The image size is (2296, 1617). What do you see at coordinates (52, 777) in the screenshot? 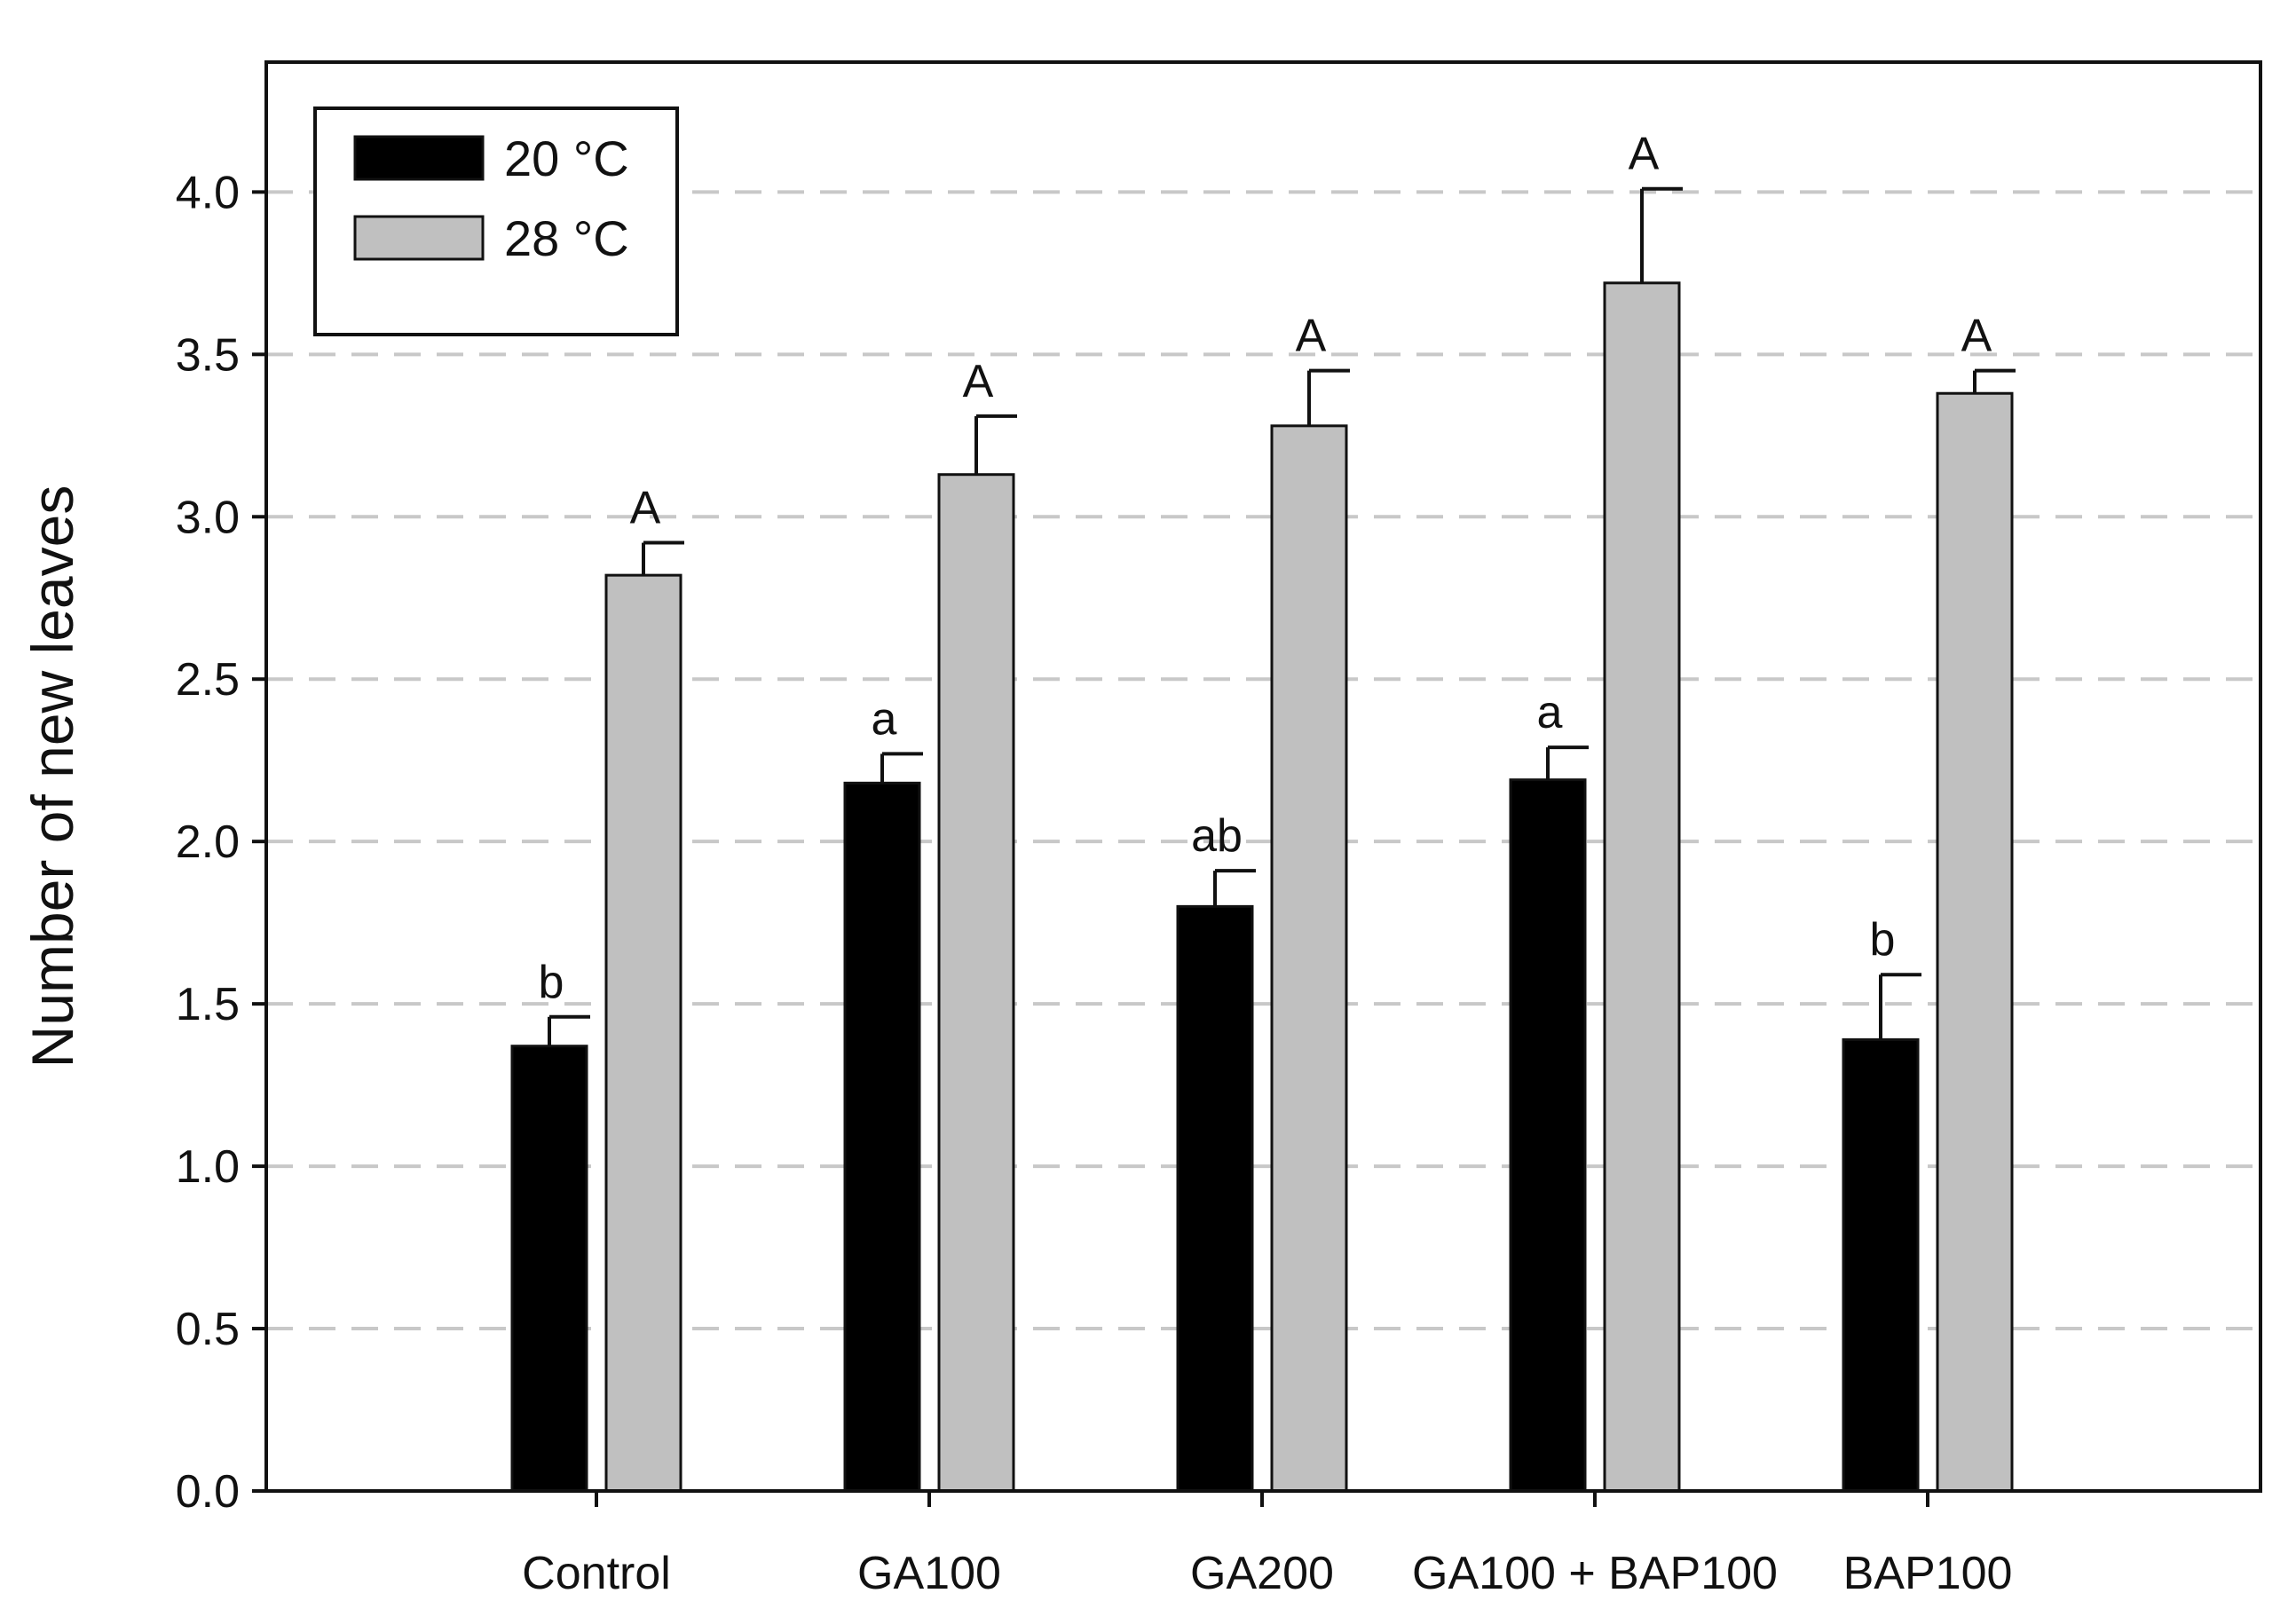
I see `y-axis-label: Number of new leaves` at bounding box center [52, 777].